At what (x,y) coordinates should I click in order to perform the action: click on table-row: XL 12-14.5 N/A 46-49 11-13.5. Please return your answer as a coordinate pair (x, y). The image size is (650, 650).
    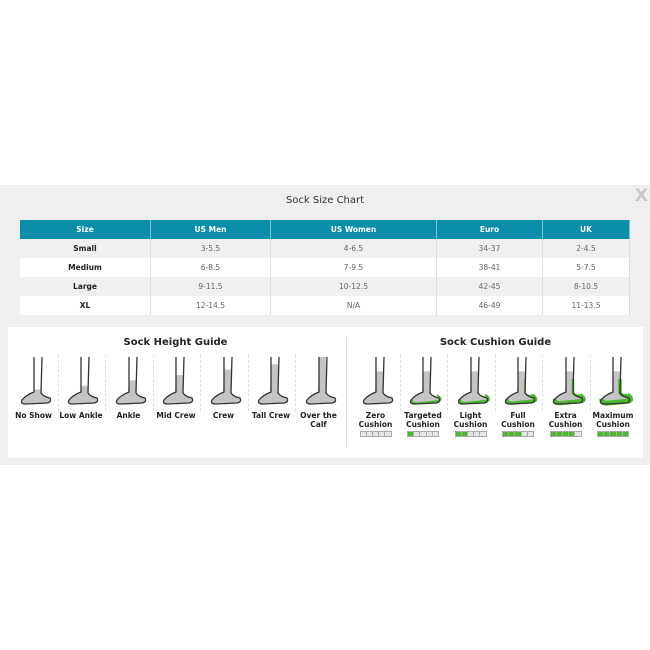
    Looking at the image, I should click on (325, 305).